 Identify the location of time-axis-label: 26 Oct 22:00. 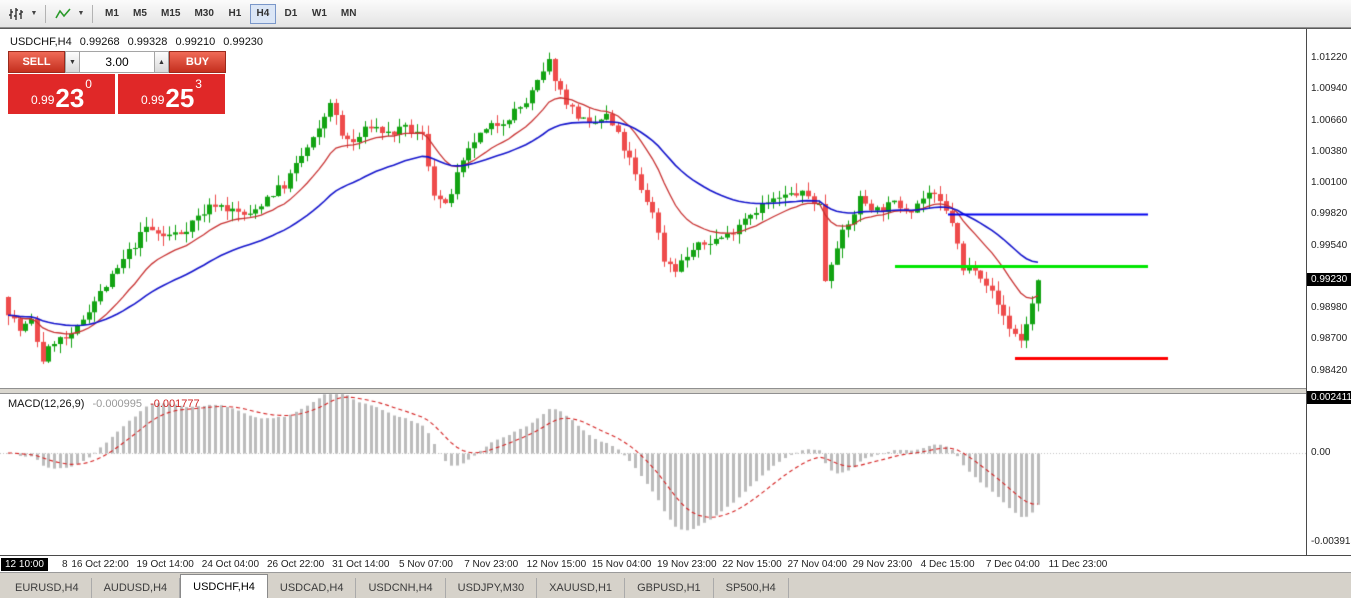
(295, 564).